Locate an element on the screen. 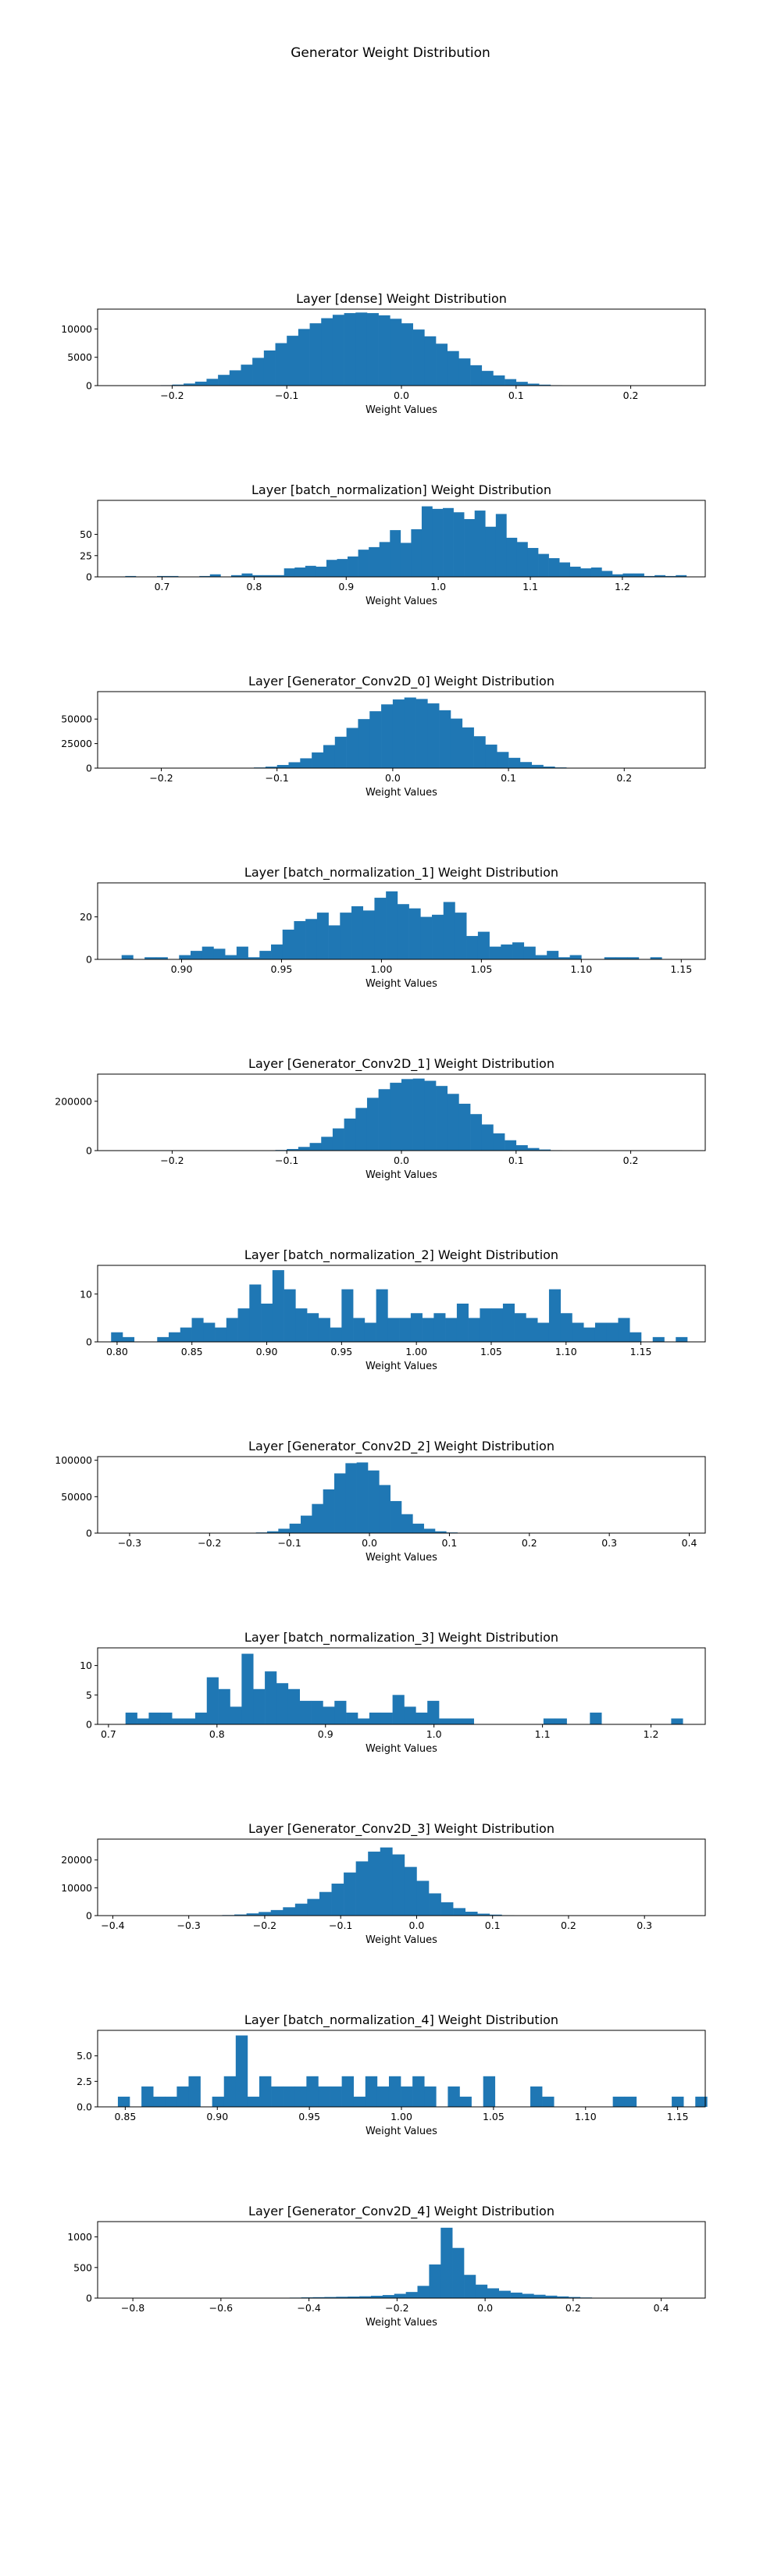  y-tick-label: 100000 is located at coordinates (73, 1460).